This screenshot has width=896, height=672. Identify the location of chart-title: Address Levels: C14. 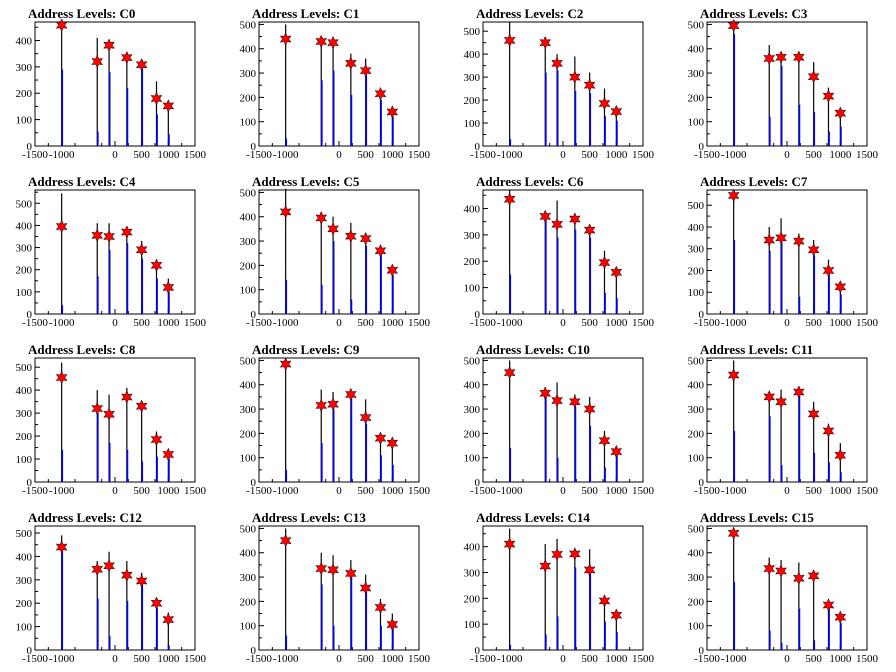
(533, 517).